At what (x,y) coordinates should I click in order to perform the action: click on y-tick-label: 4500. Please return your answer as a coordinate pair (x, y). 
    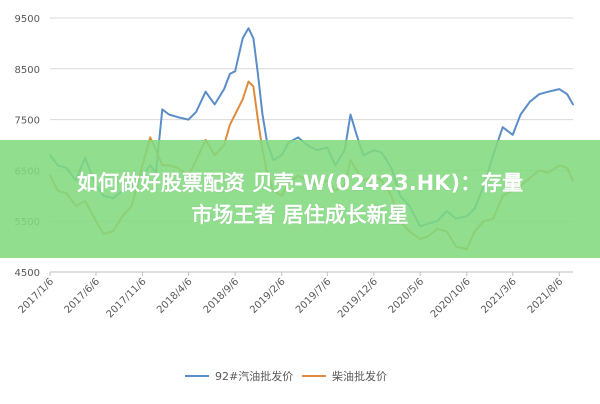
    Looking at the image, I should click on (27, 273).